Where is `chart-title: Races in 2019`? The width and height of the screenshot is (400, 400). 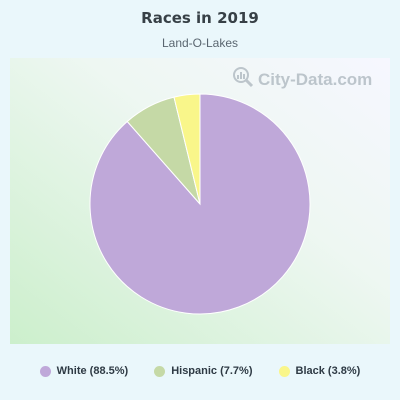 chart-title: Races in 2019 is located at coordinates (200, 18).